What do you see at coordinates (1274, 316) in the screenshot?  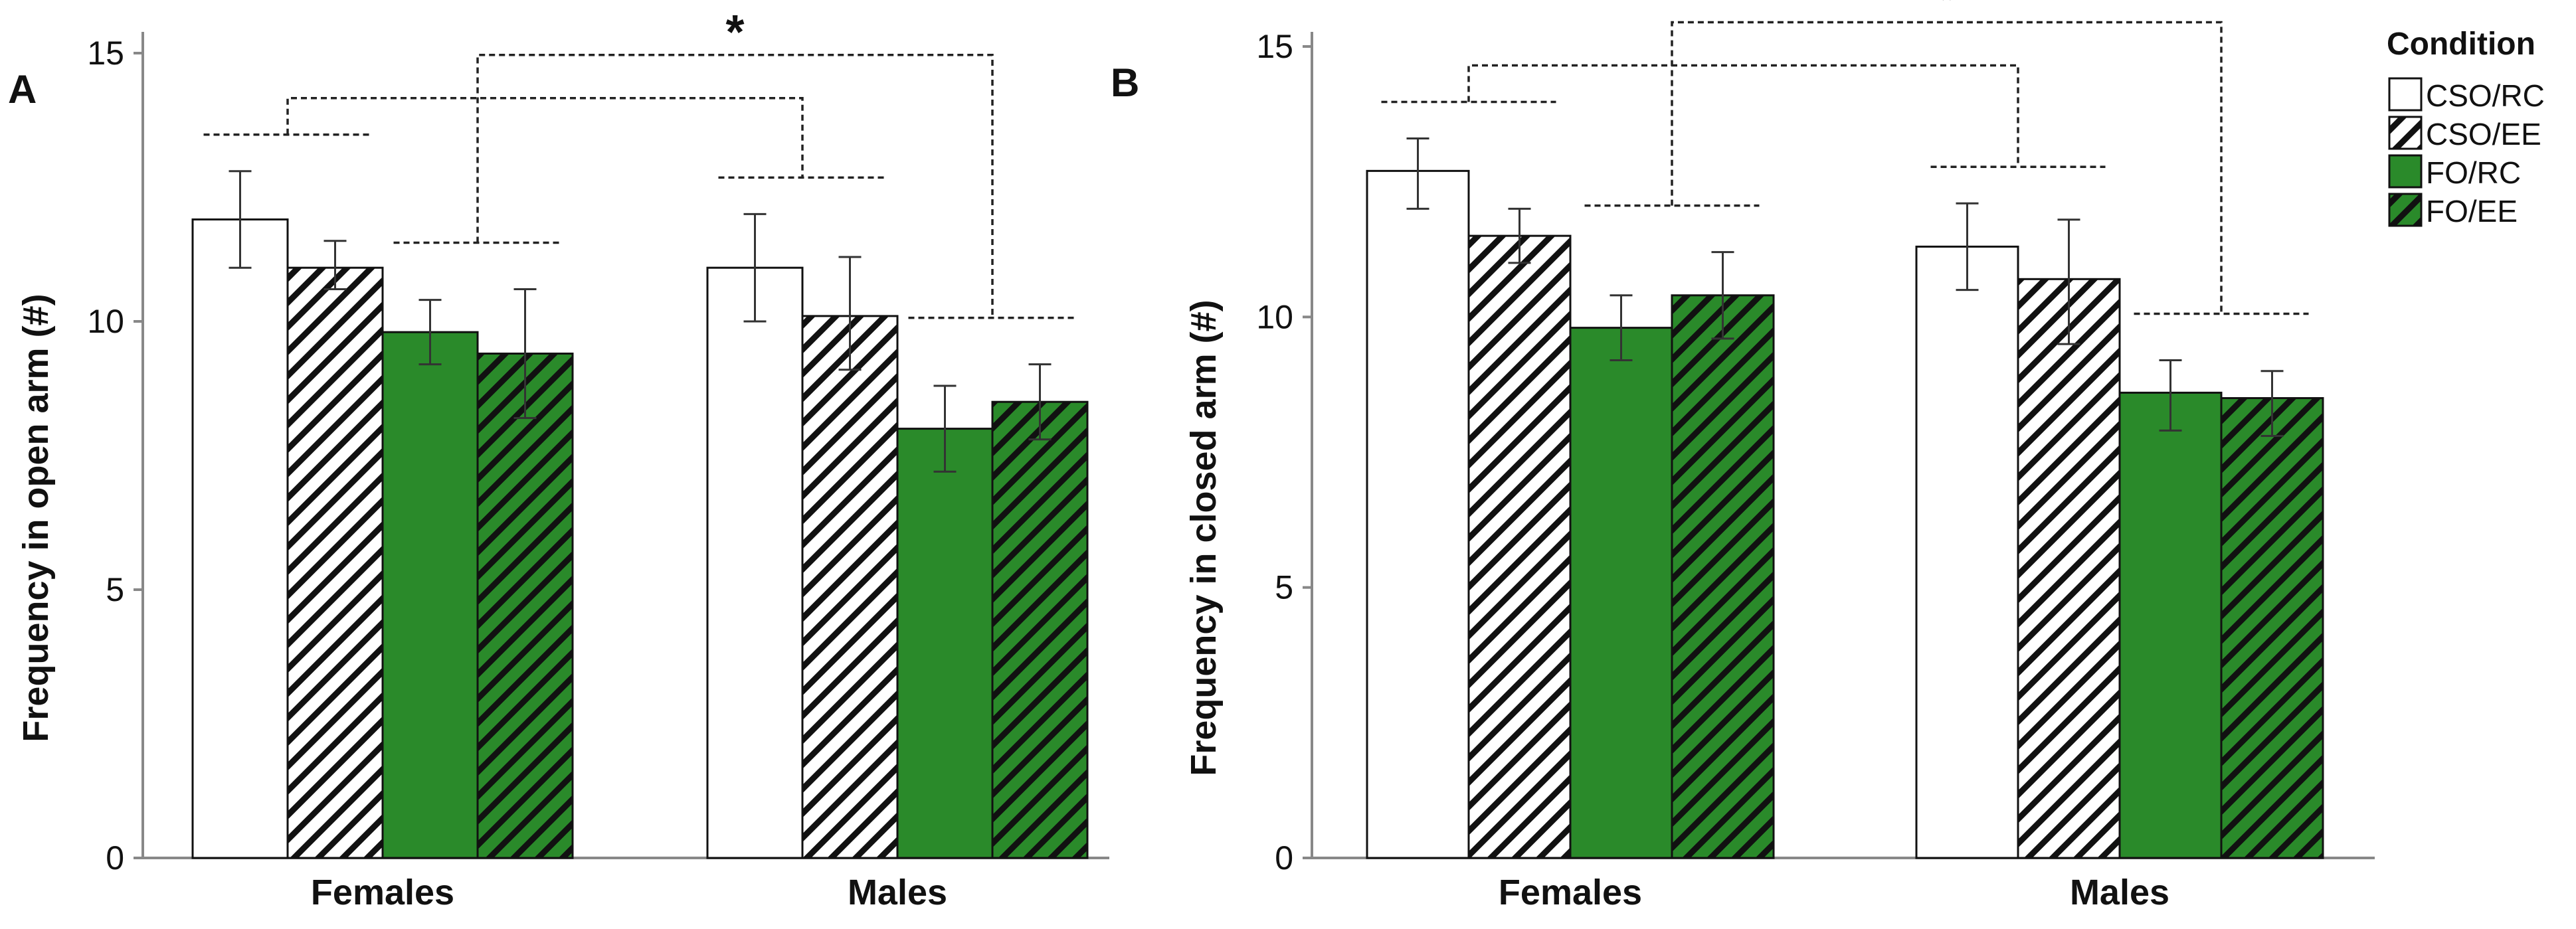 I see `panel-b-y-tick-label: 10` at bounding box center [1274, 316].